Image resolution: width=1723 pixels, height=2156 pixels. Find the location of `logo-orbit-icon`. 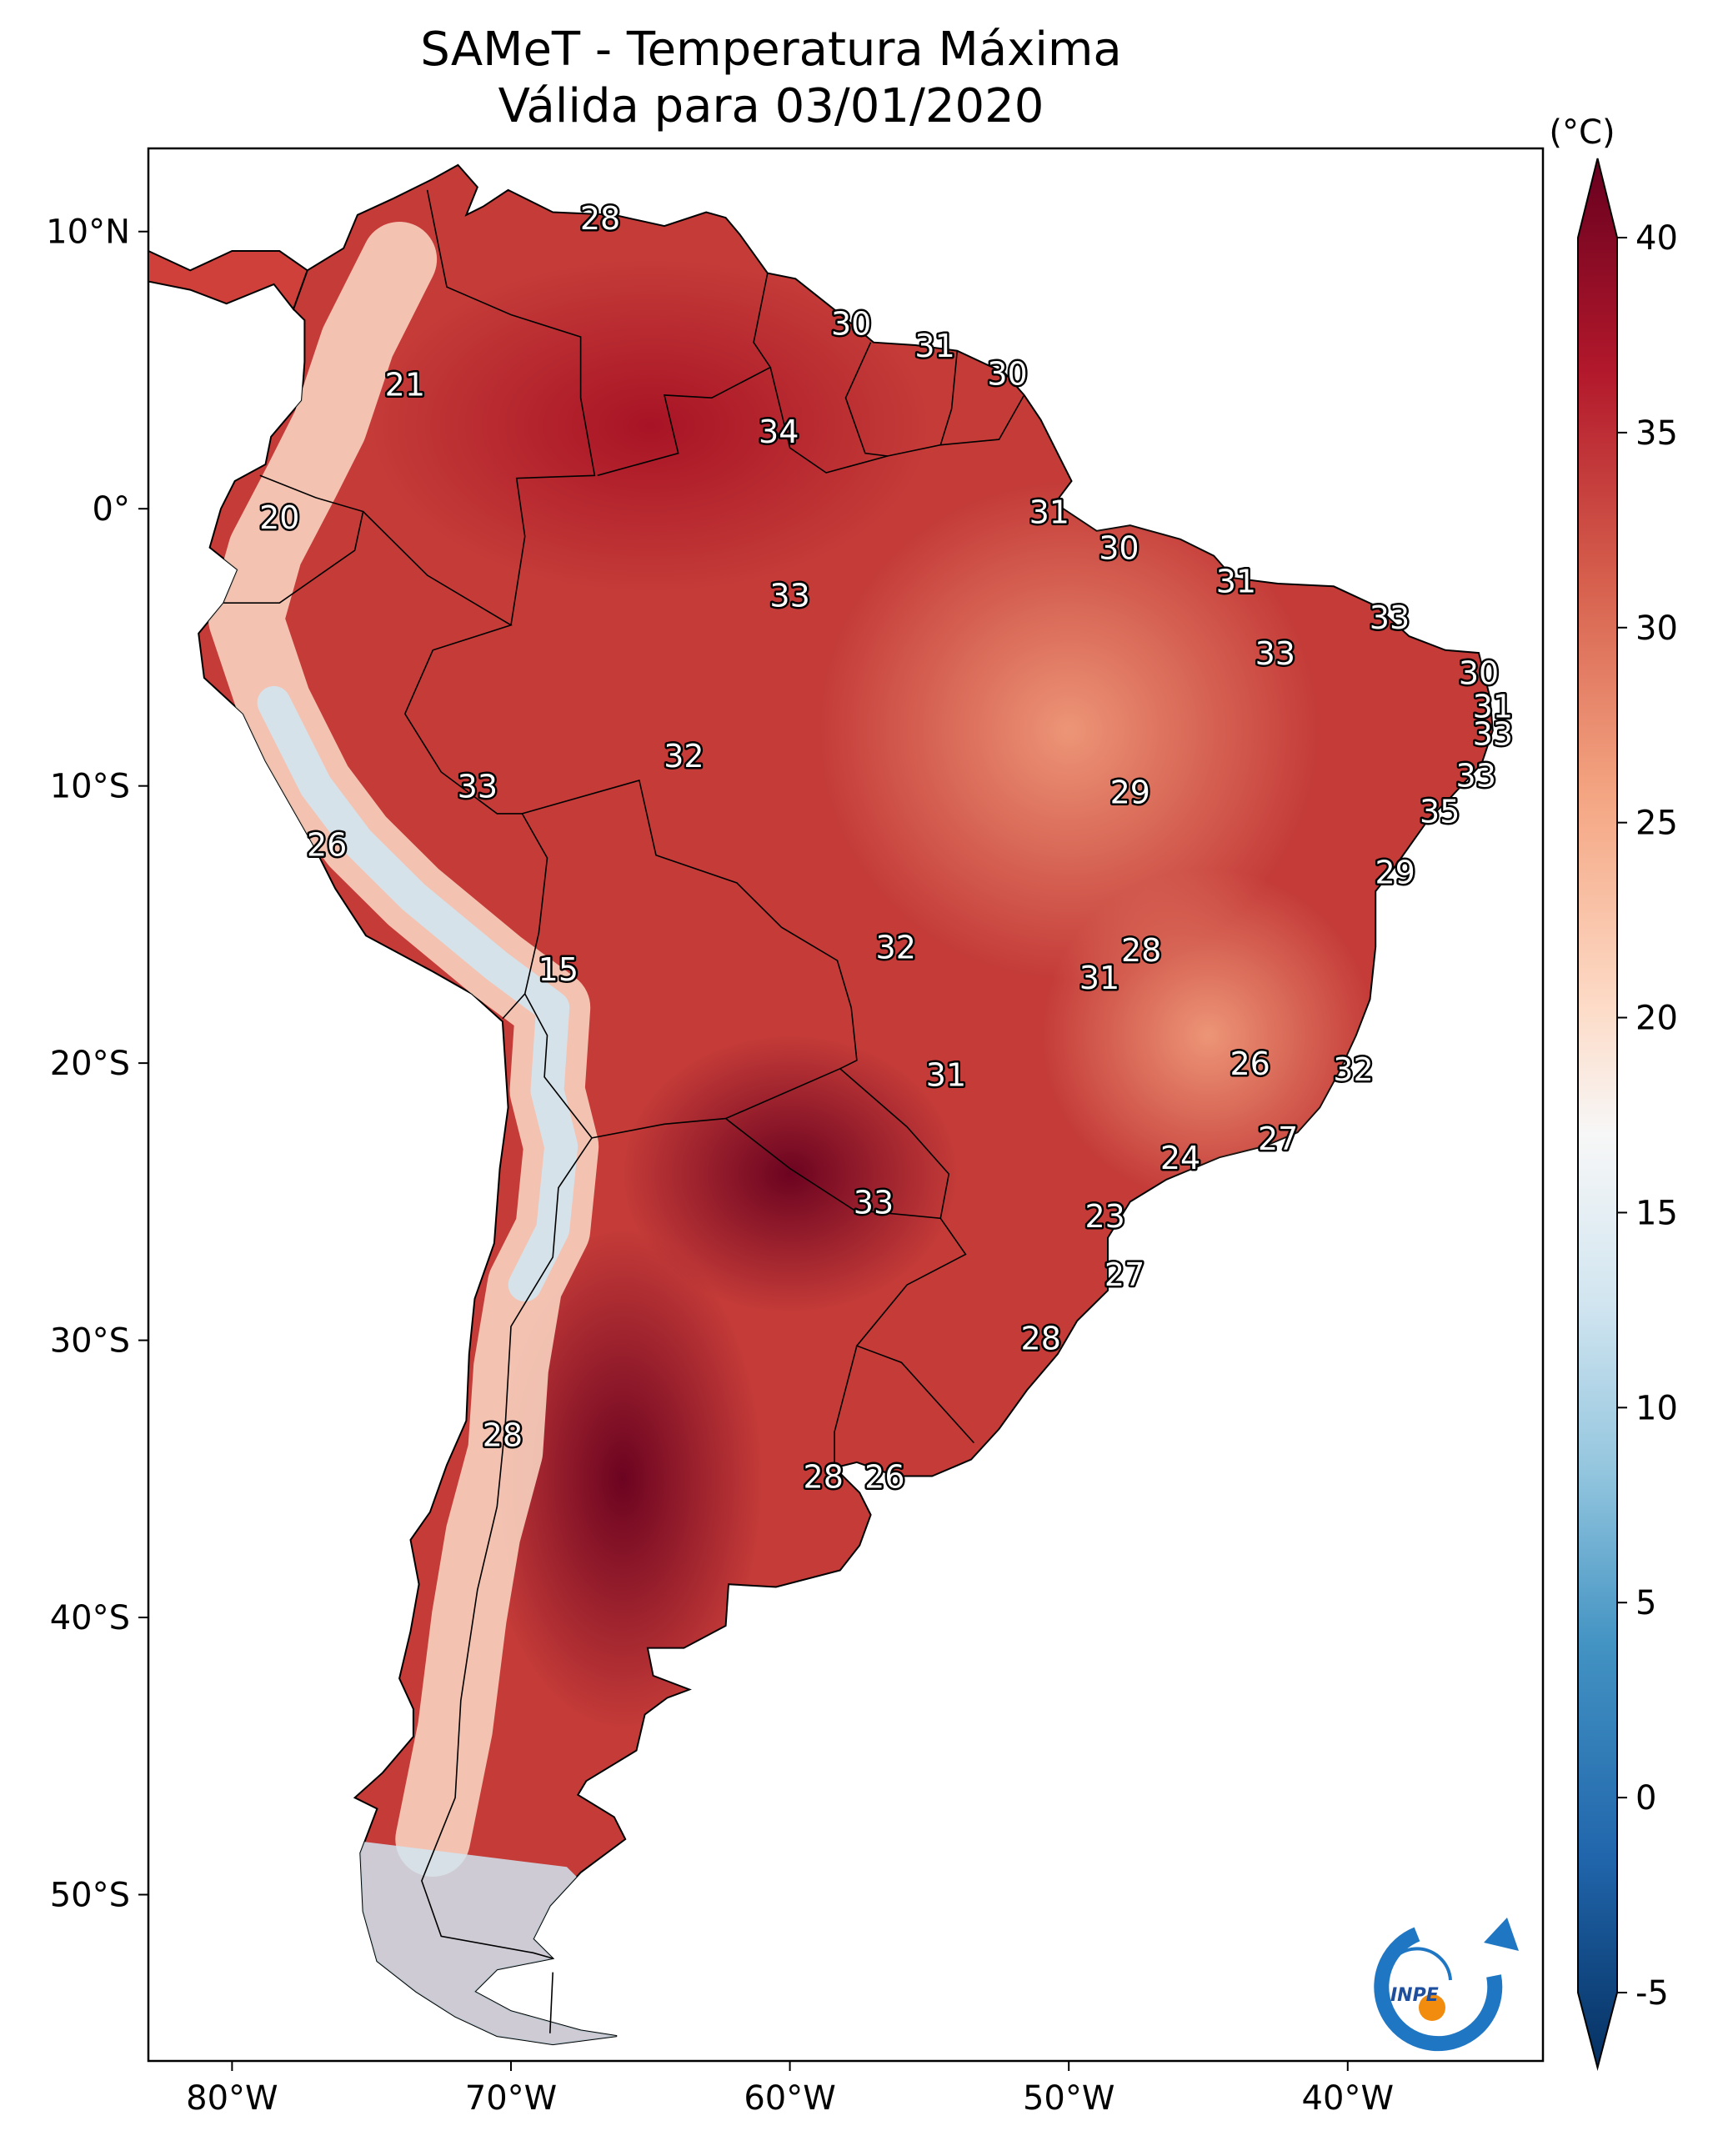

logo-orbit-icon is located at coordinates (1416, 1966).